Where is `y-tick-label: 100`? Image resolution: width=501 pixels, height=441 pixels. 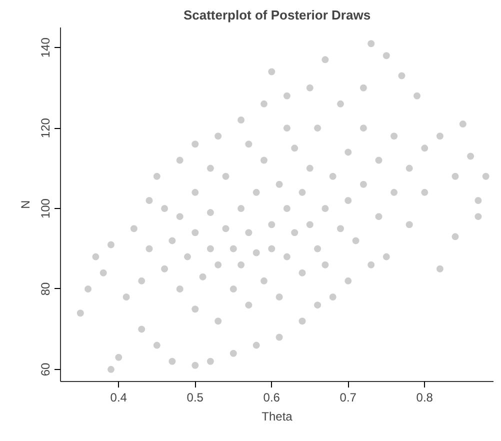 y-tick-label: 100 is located at coordinates (45, 208).